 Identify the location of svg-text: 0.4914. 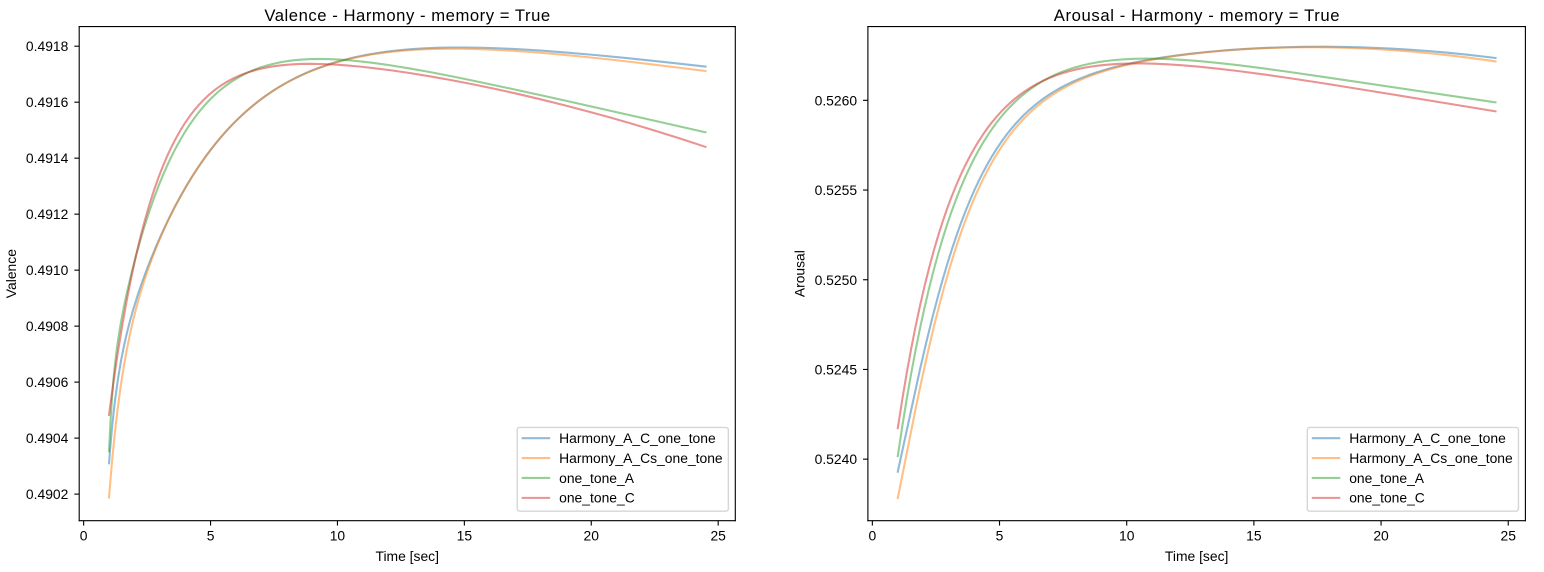
(47, 158).